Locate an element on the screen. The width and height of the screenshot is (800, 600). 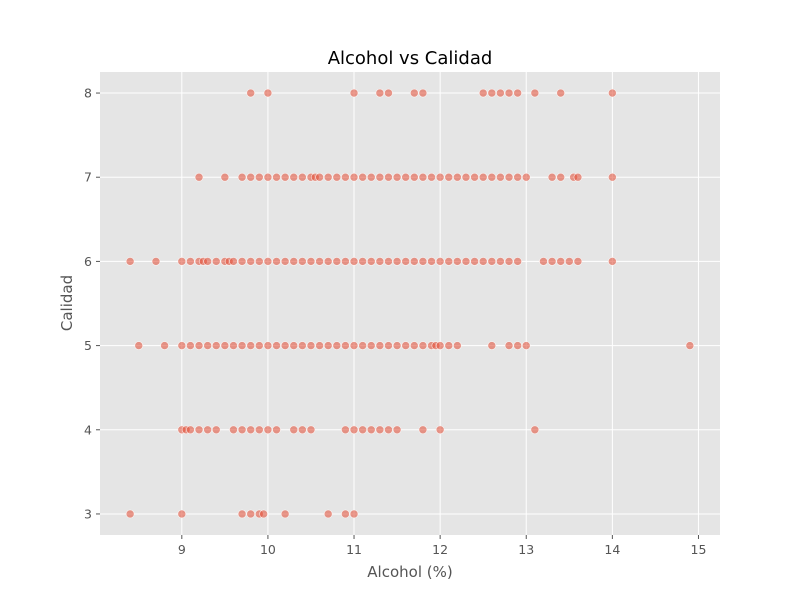
y-tick-label: 5 is located at coordinates (88, 345).